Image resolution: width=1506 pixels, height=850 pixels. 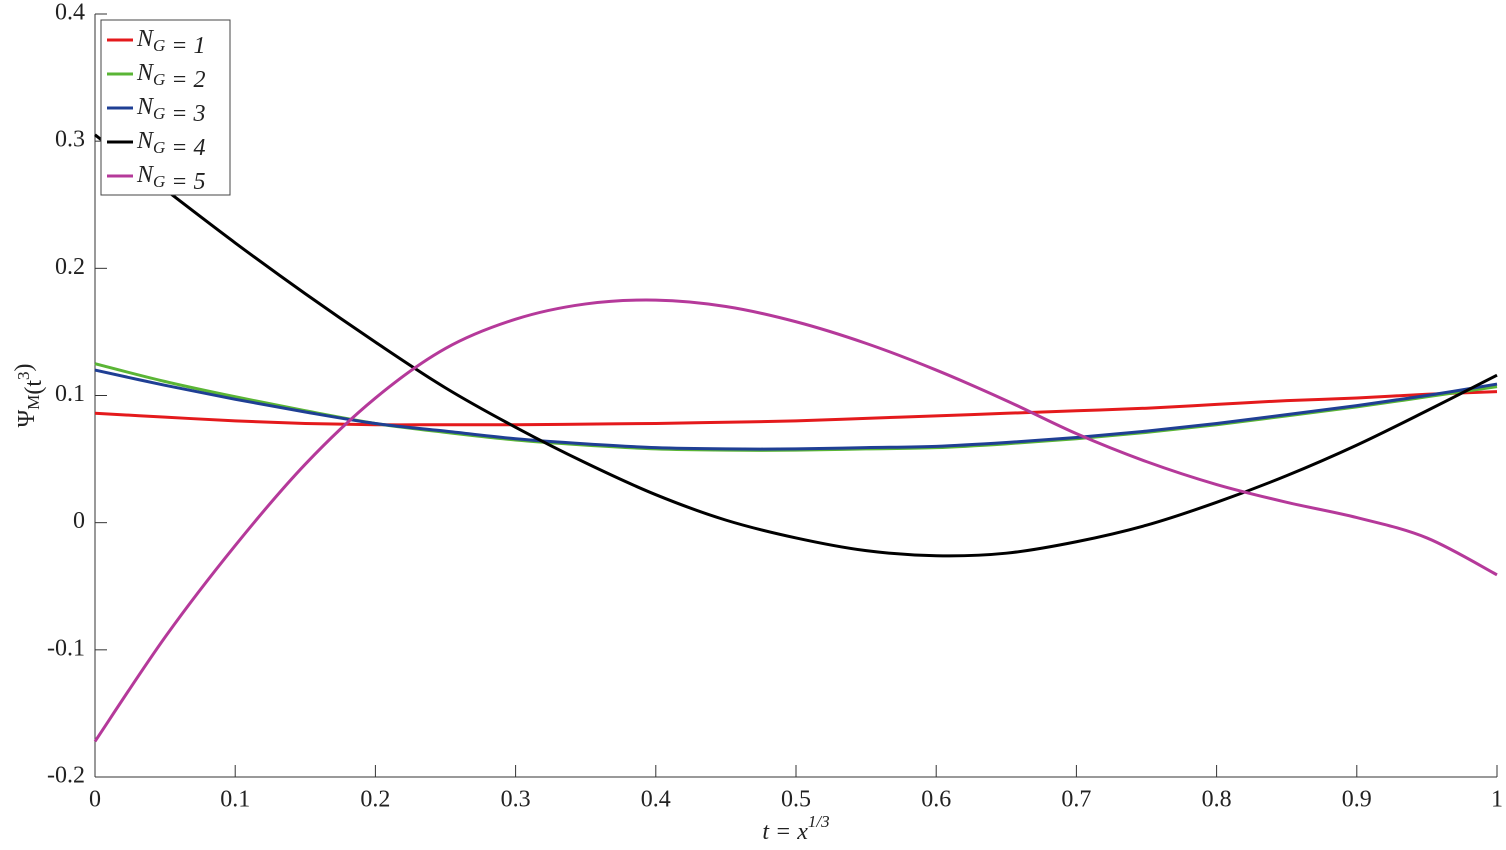 What do you see at coordinates (516, 800) in the screenshot?
I see `x-tick-label: 0.3` at bounding box center [516, 800].